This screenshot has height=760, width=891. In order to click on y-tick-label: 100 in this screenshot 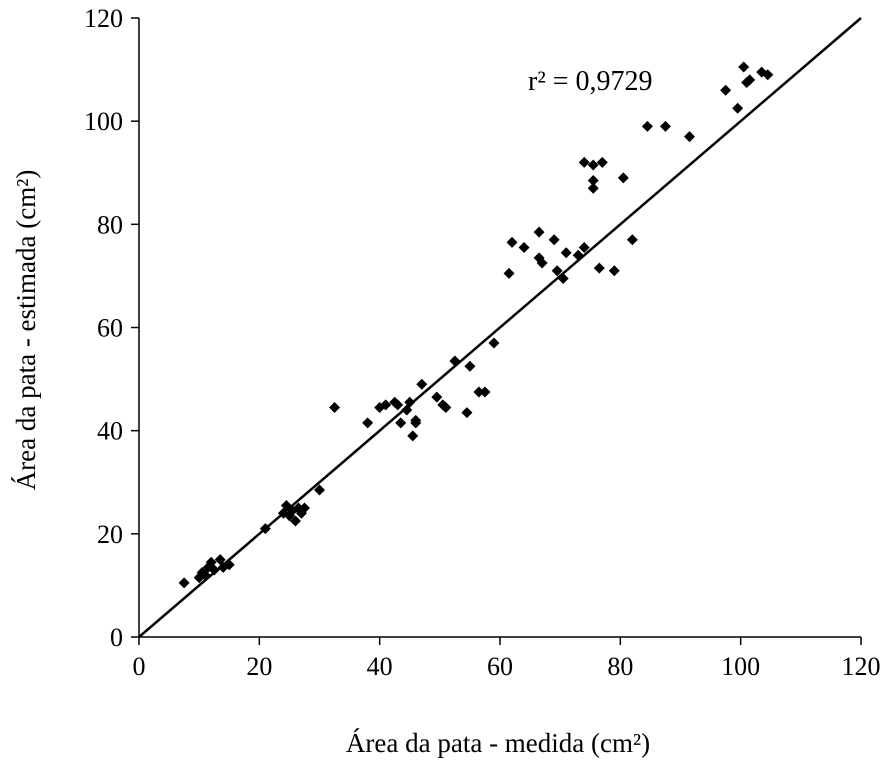, I will do `click(103, 121)`.